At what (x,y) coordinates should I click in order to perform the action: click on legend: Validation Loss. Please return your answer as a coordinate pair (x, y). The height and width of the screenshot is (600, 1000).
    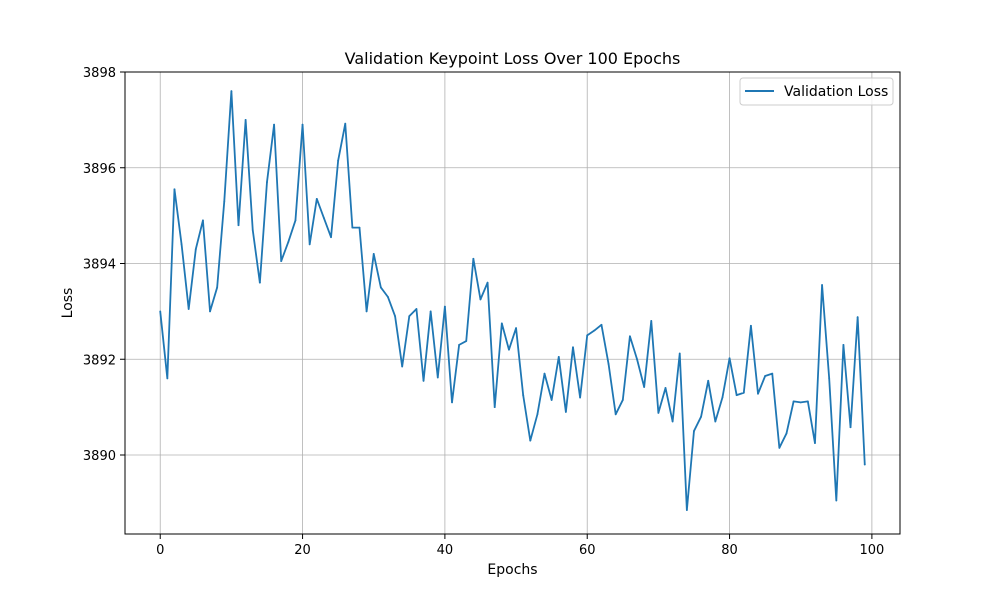
    Looking at the image, I should click on (816, 91).